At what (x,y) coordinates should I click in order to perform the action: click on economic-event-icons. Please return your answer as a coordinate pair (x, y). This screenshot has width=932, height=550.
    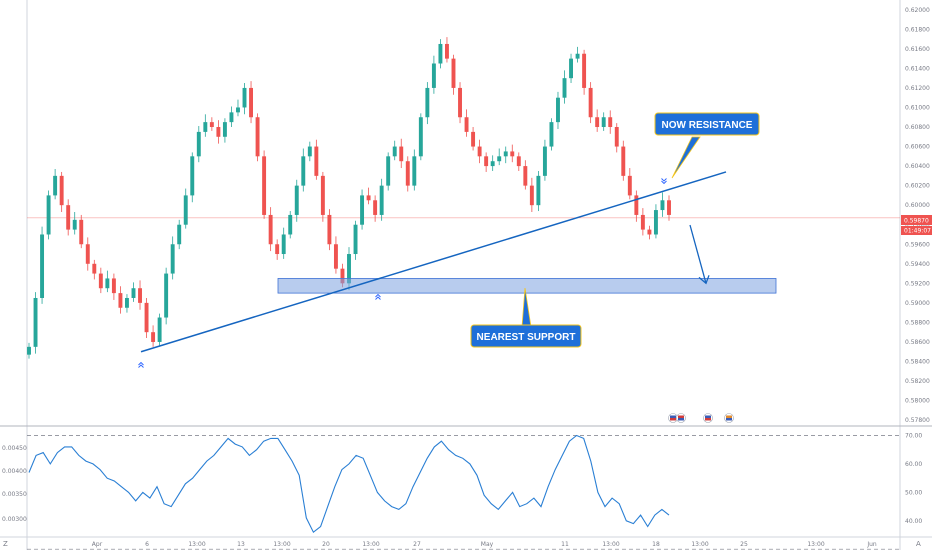
    Looking at the image, I should click on (701, 418).